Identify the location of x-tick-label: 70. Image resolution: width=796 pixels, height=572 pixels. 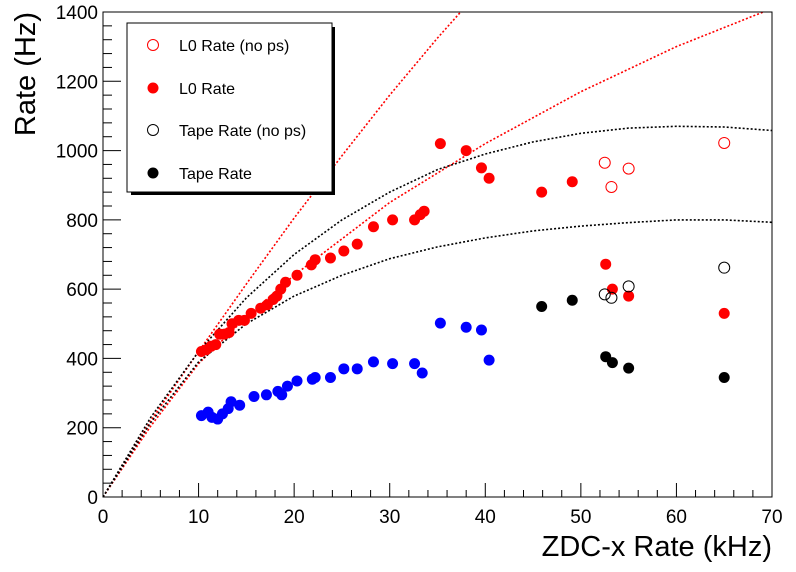
(771, 517).